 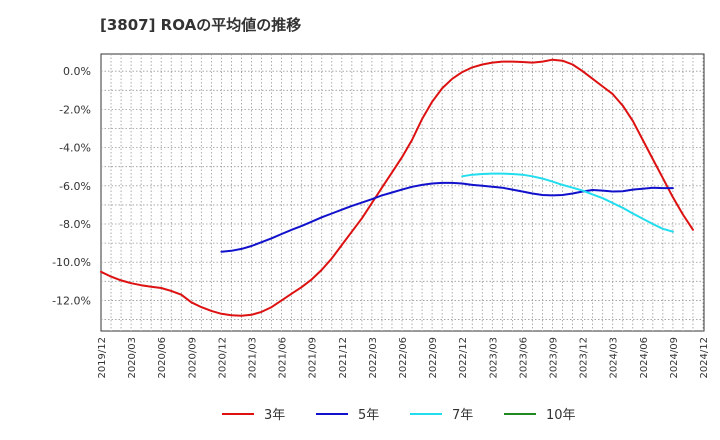 What do you see at coordinates (222, 358) in the screenshot?
I see `x-tick-label: 2020/12` at bounding box center [222, 358].